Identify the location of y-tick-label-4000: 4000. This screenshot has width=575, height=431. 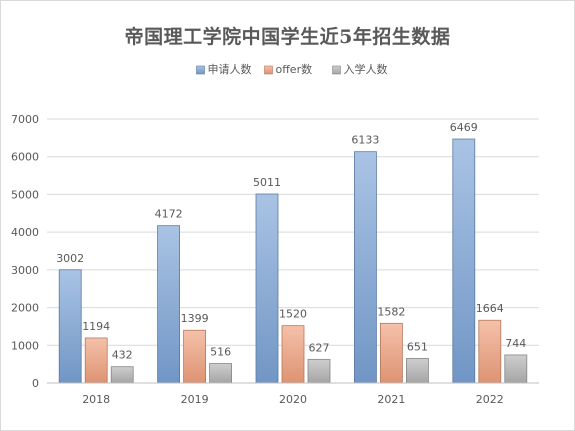
(25, 232).